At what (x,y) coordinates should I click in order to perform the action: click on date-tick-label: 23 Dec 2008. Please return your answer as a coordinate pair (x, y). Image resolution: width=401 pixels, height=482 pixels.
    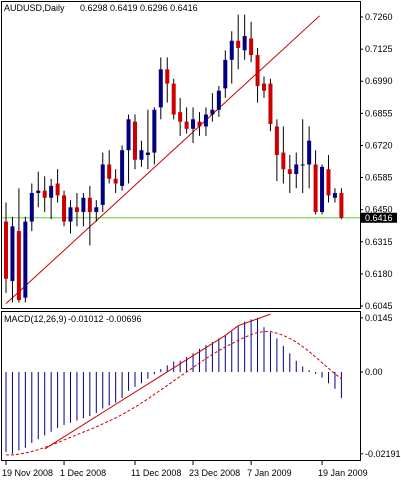
    Looking at the image, I should click on (214, 473).